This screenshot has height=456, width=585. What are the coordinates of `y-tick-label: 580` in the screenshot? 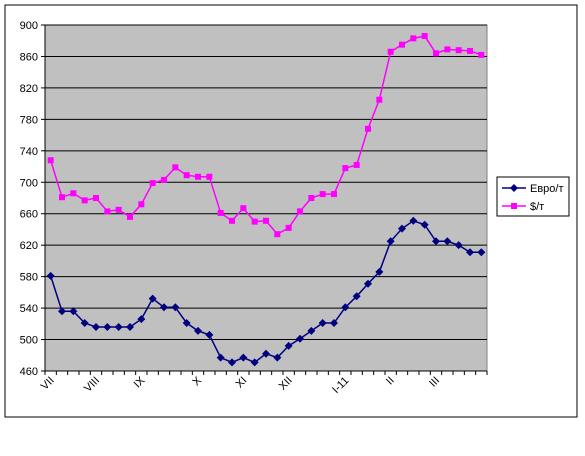 It's located at (29, 278).